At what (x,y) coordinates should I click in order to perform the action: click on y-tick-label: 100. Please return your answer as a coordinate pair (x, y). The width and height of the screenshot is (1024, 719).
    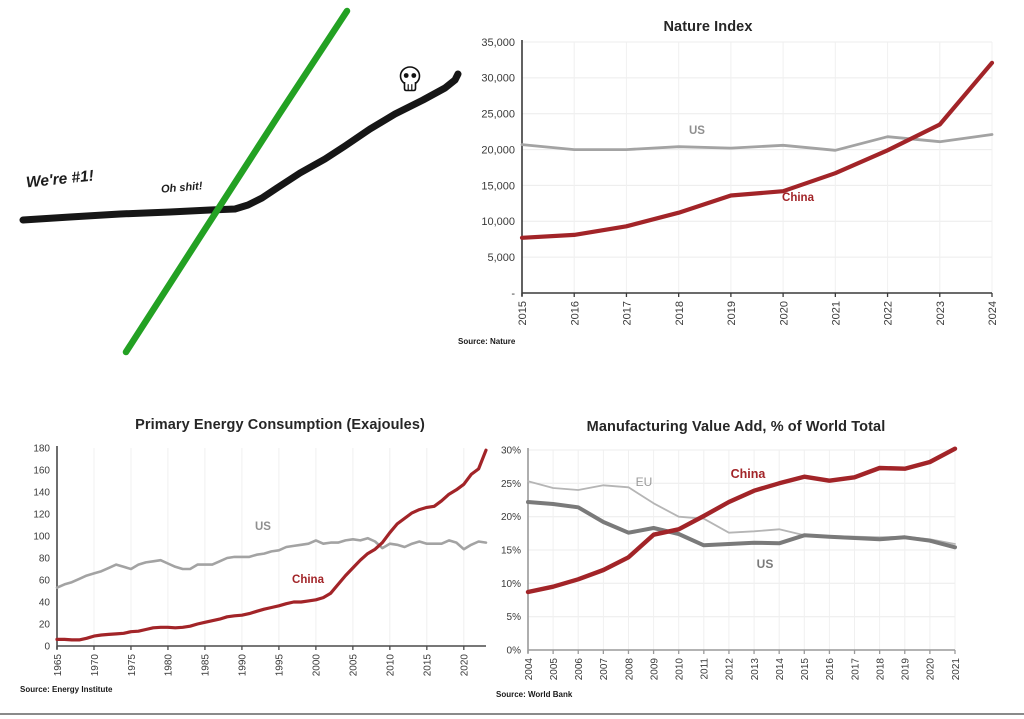
    Looking at the image, I should click on (41, 537).